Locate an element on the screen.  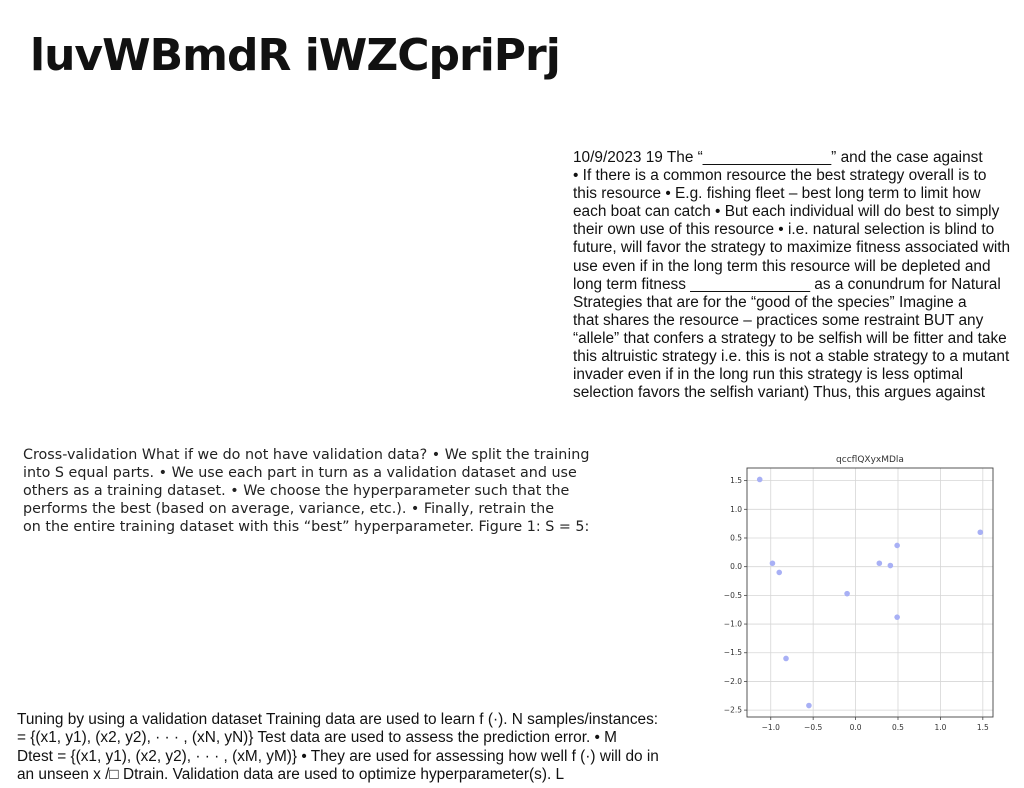
y-tick-label: 0.5 is located at coordinates (736, 537).